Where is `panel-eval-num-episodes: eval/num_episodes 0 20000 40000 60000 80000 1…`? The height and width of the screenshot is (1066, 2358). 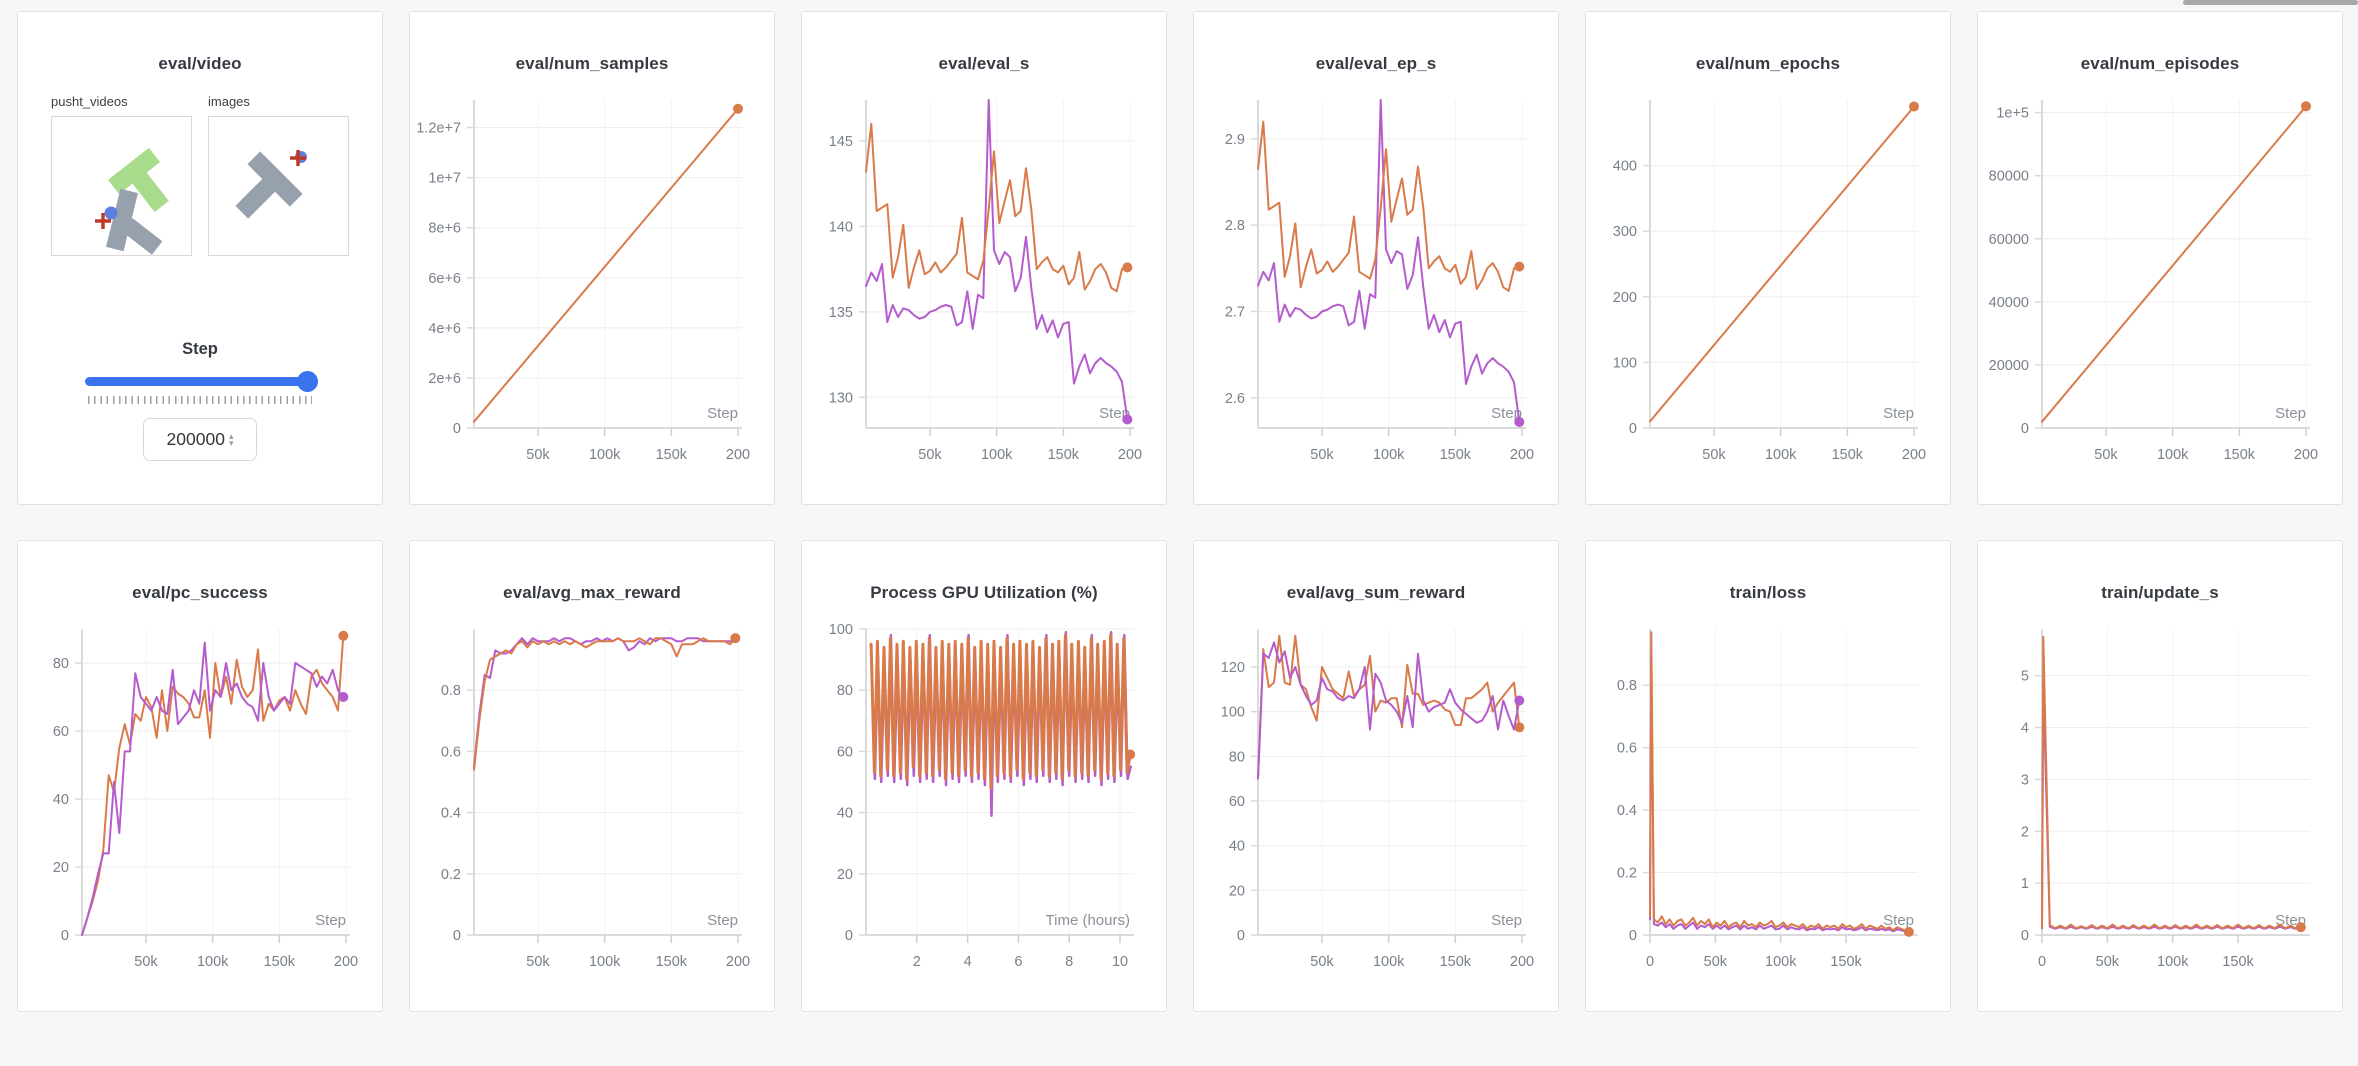 panel-eval-num-episodes: eval/num_episodes 0 20000 40000 60000 80000 1… is located at coordinates (2160, 258).